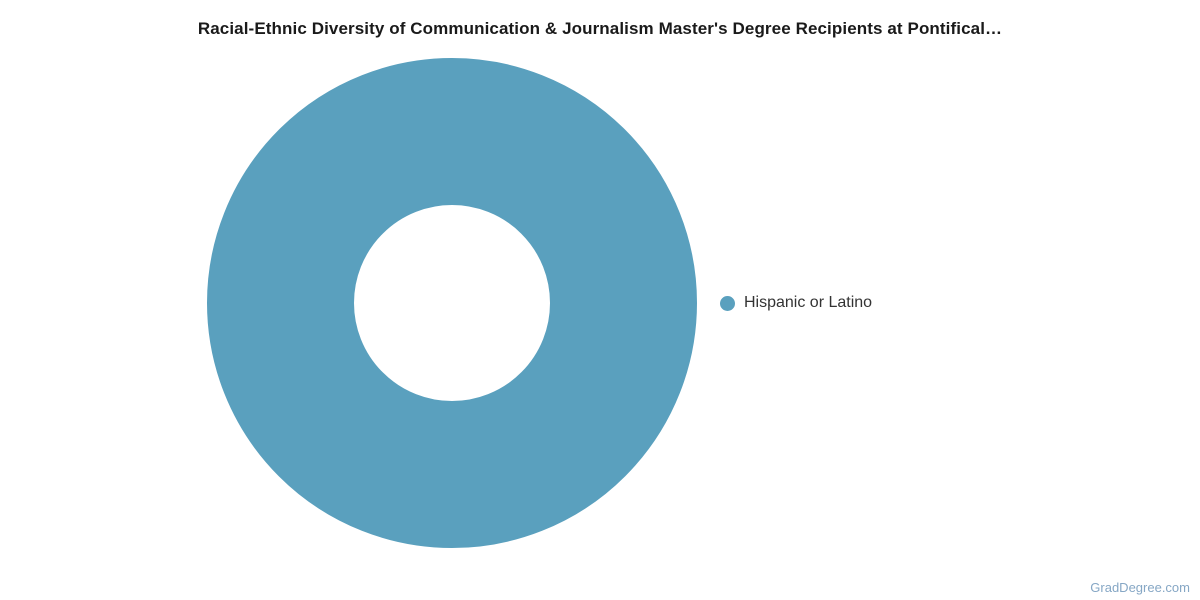 Image resolution: width=1200 pixels, height=600 pixels. I want to click on legend: Hispanic or Latino, so click(796, 303).